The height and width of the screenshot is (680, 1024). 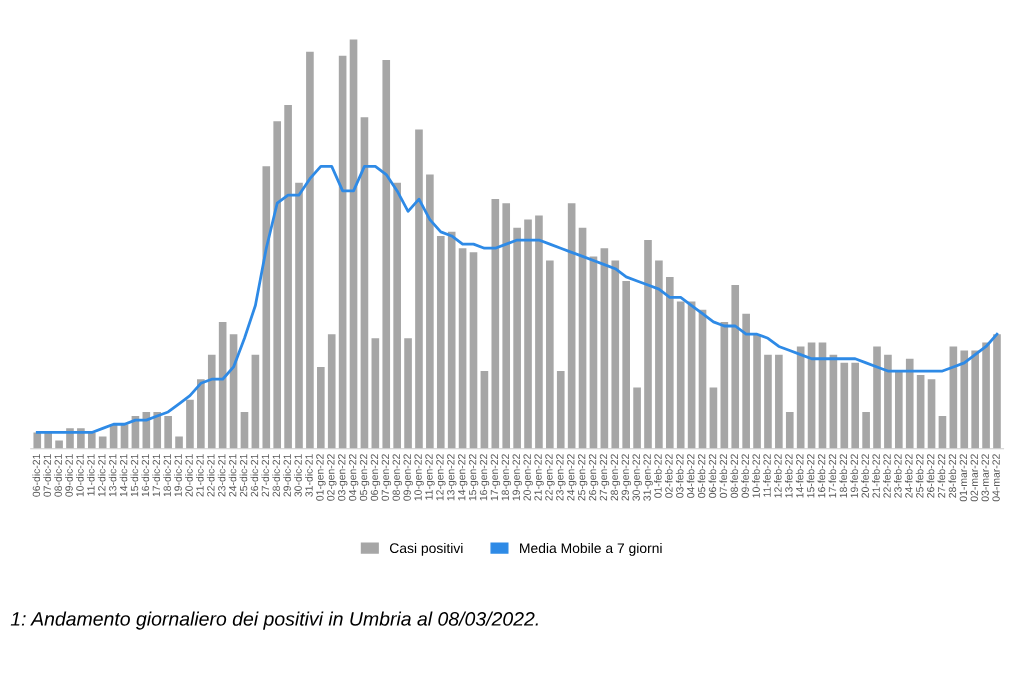 What do you see at coordinates (156, 475) in the screenshot?
I see `x-tick-label: 17-dic-21` at bounding box center [156, 475].